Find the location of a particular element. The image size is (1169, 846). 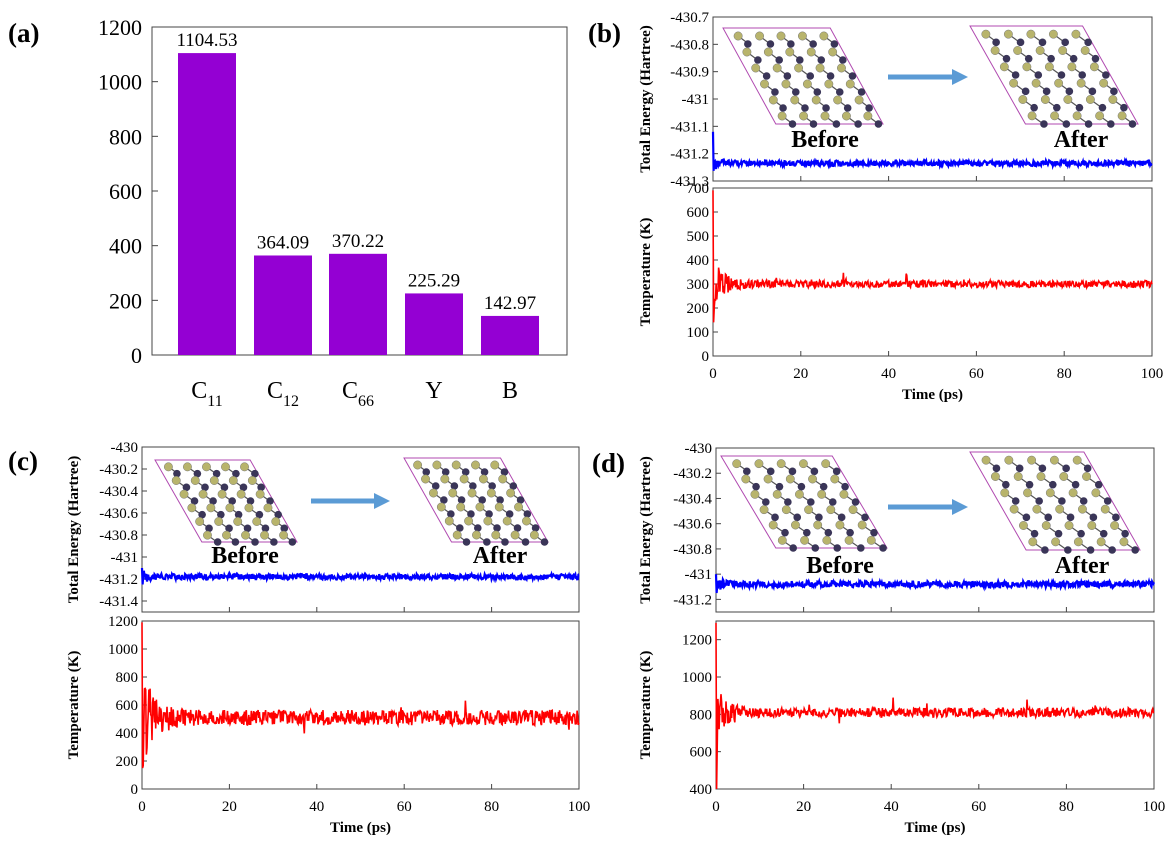

temperature-y-tick-label: 100 is located at coordinates (698, 333).